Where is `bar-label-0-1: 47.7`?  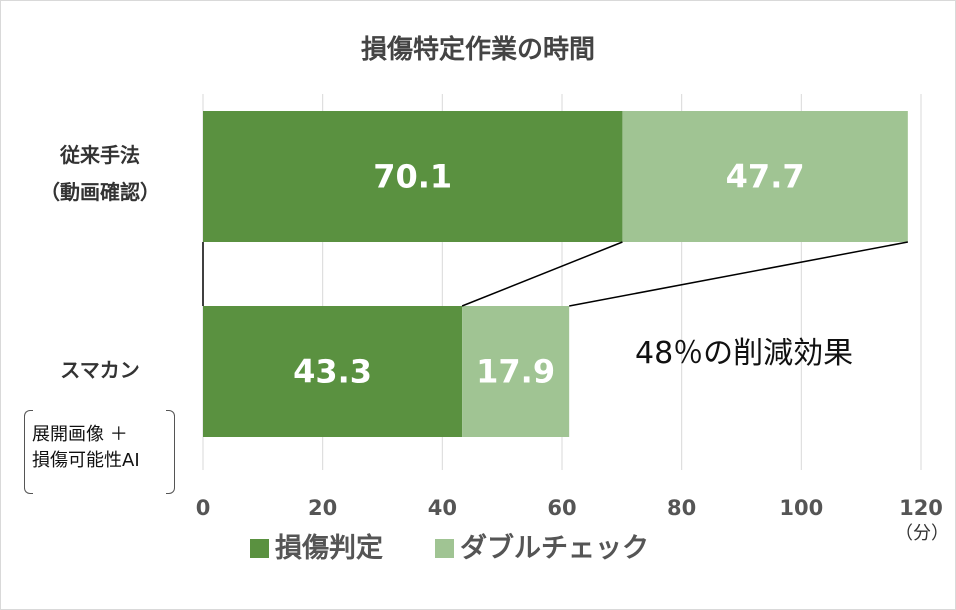
bar-label-0-1: 47.7 is located at coordinates (765, 177).